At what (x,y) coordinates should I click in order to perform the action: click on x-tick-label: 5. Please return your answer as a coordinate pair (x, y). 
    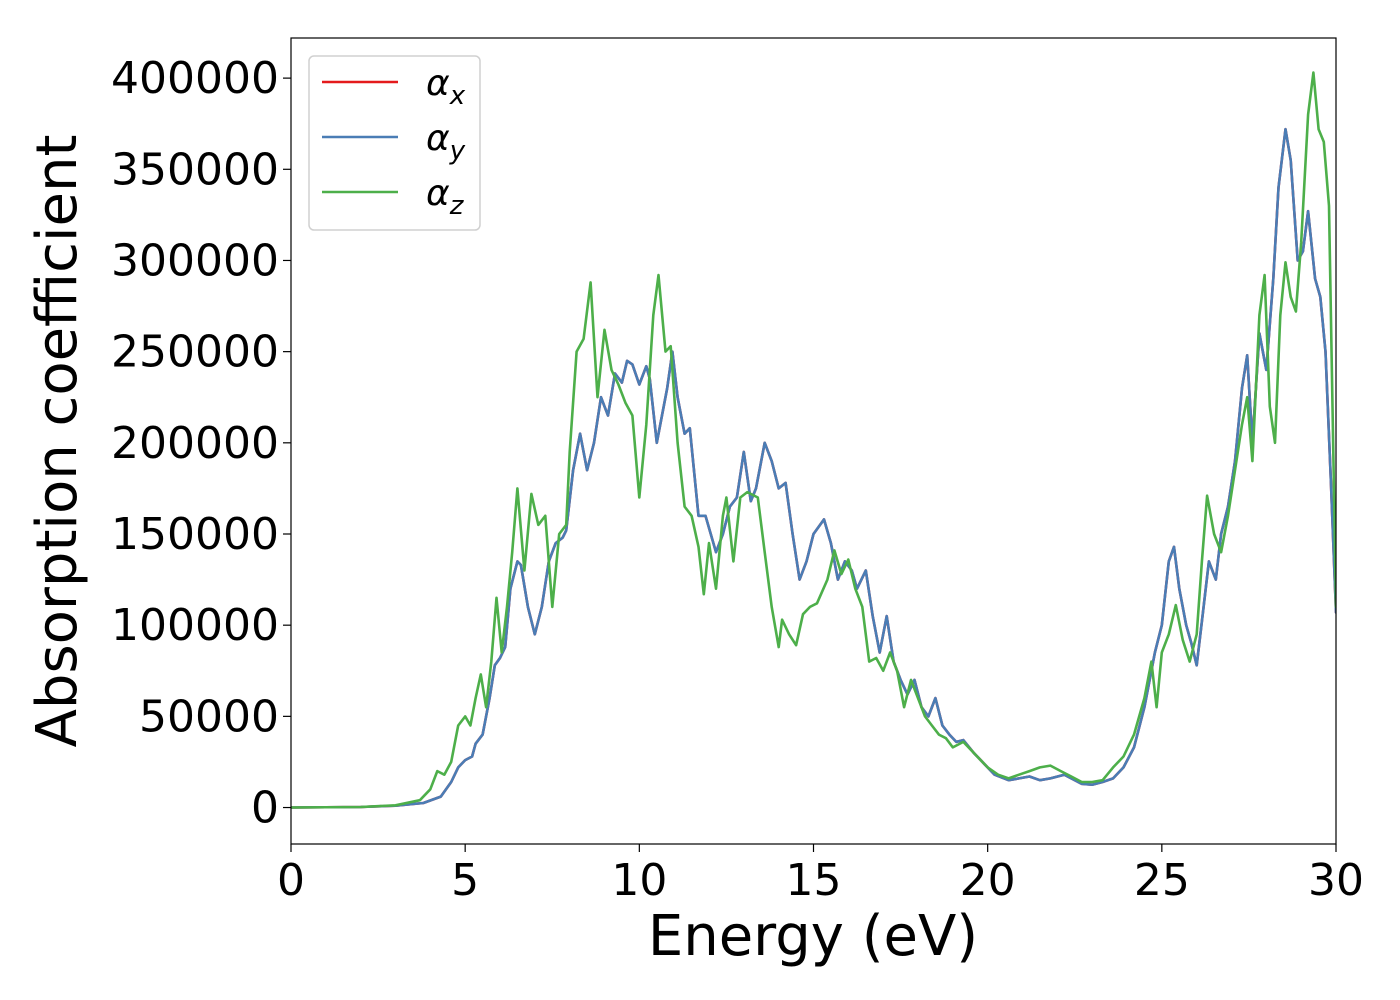
    Looking at the image, I should click on (465, 880).